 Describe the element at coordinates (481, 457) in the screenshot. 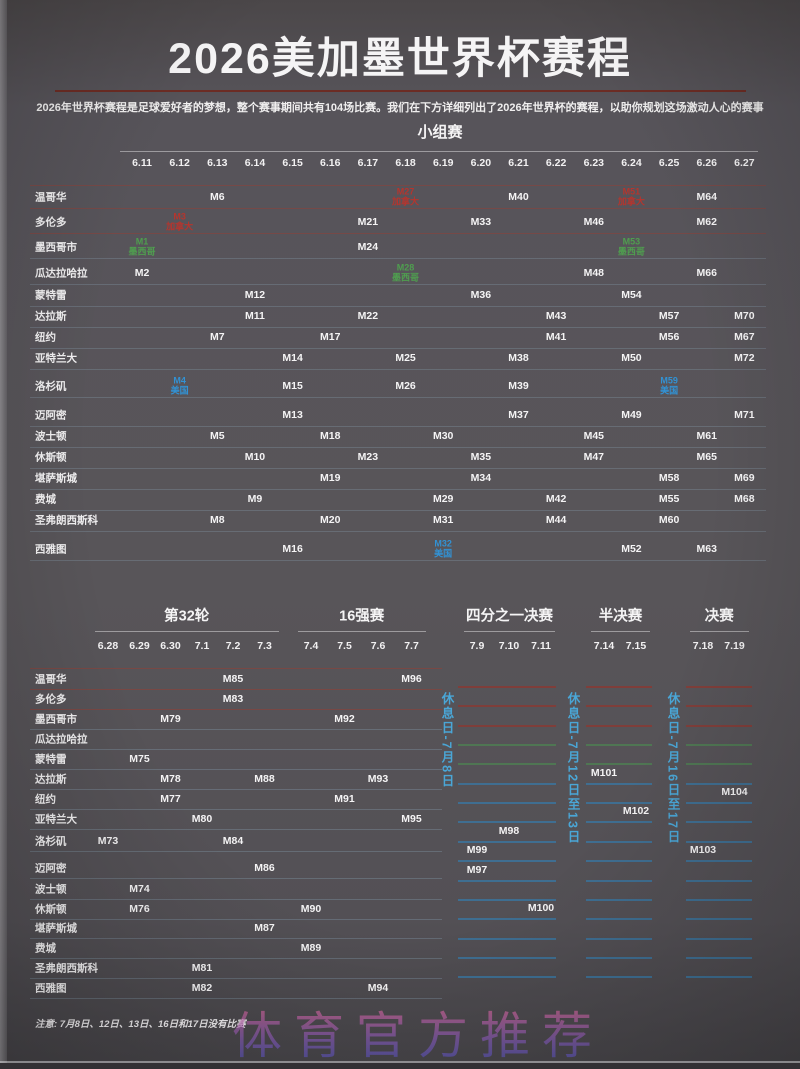

I see `match-cell: M35` at that location.